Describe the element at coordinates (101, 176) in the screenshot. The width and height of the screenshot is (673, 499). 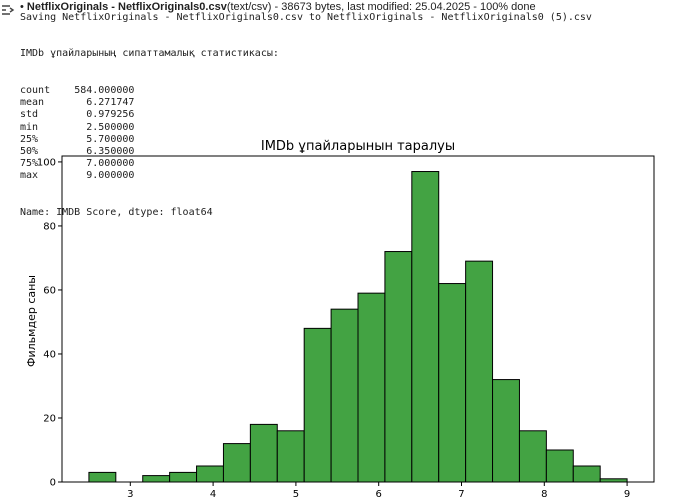
I see `stats-value: 9.000000` at that location.